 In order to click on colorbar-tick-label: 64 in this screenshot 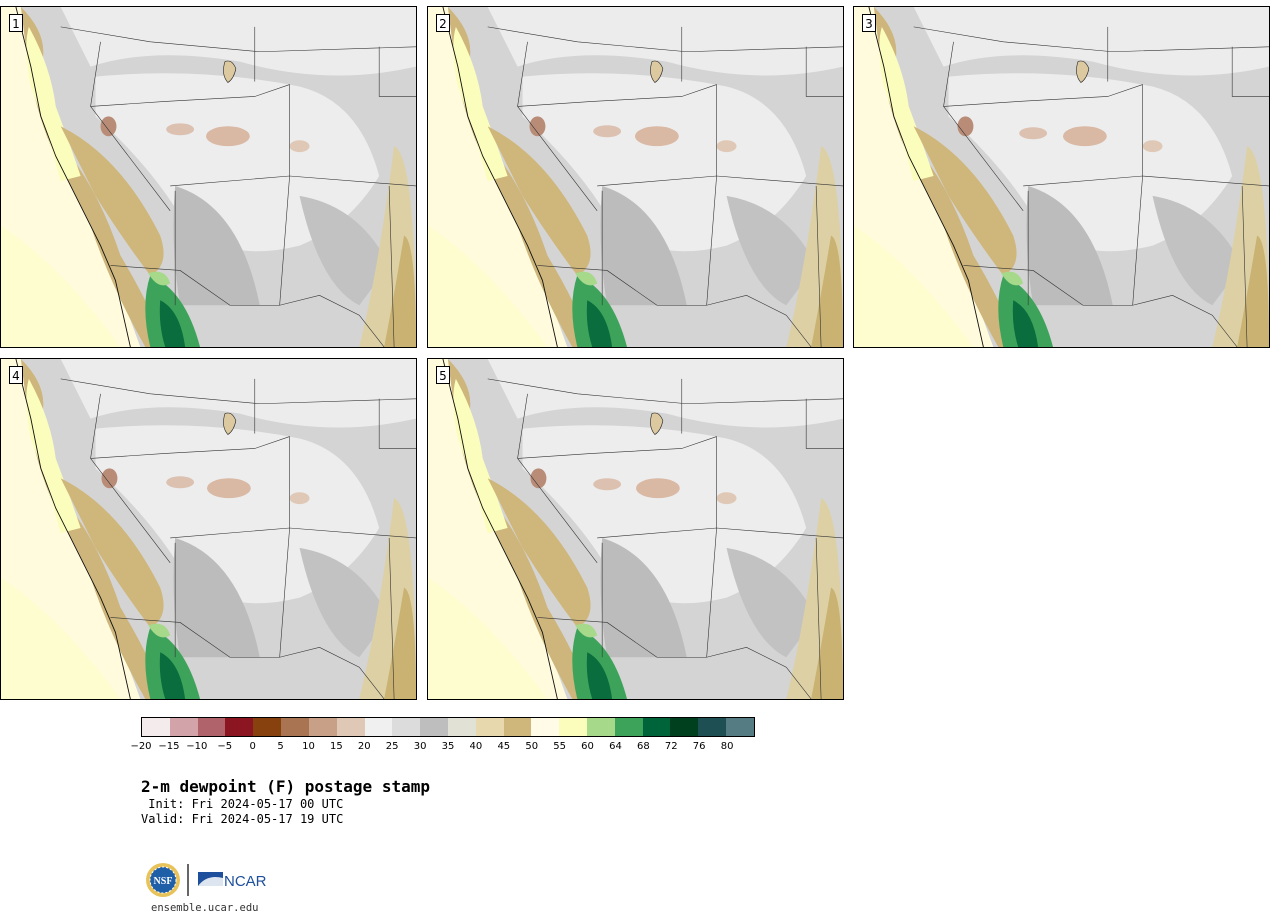, I will do `click(615, 746)`.